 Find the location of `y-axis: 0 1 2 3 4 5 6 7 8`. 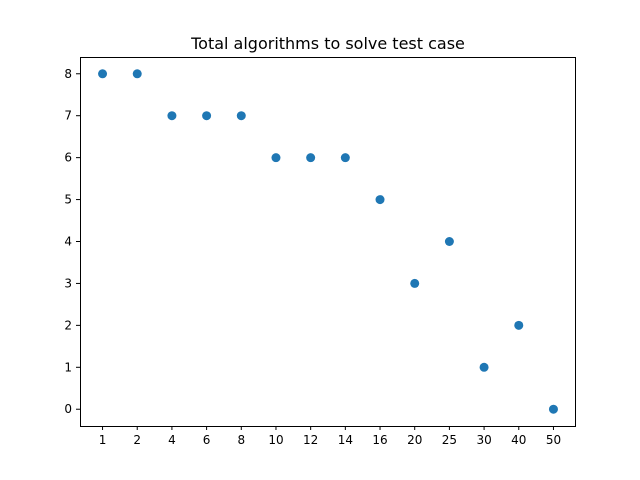

y-axis: 0 1 2 3 4 5 6 7 8 is located at coordinates (72, 241).